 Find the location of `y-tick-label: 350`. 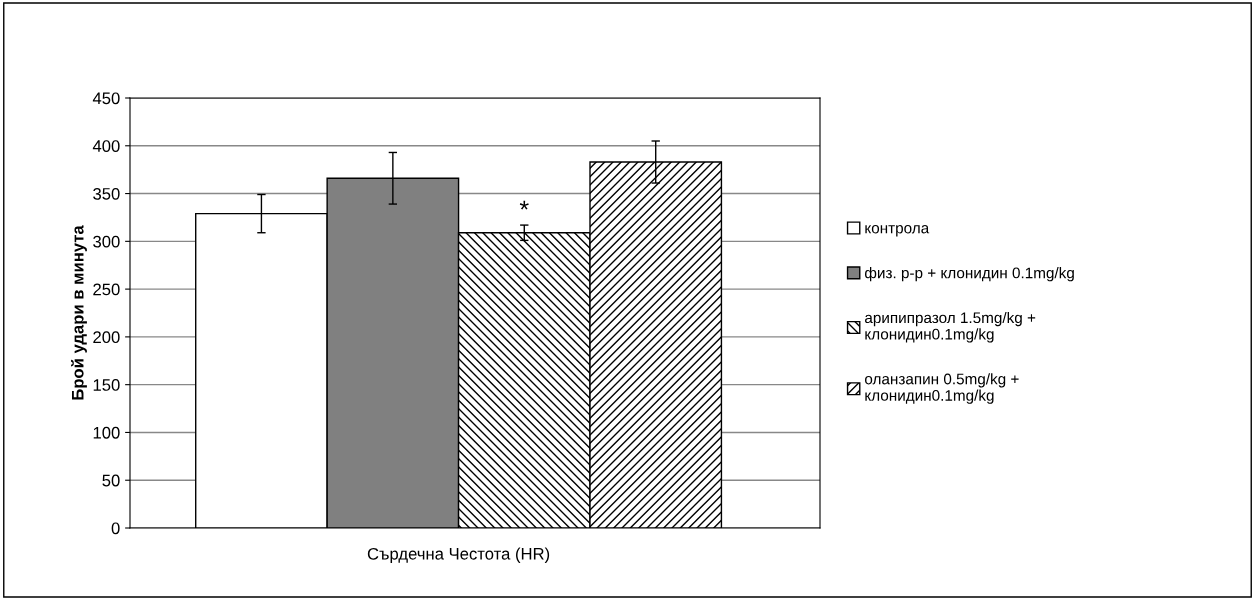

y-tick-label: 350 is located at coordinates (106, 193).